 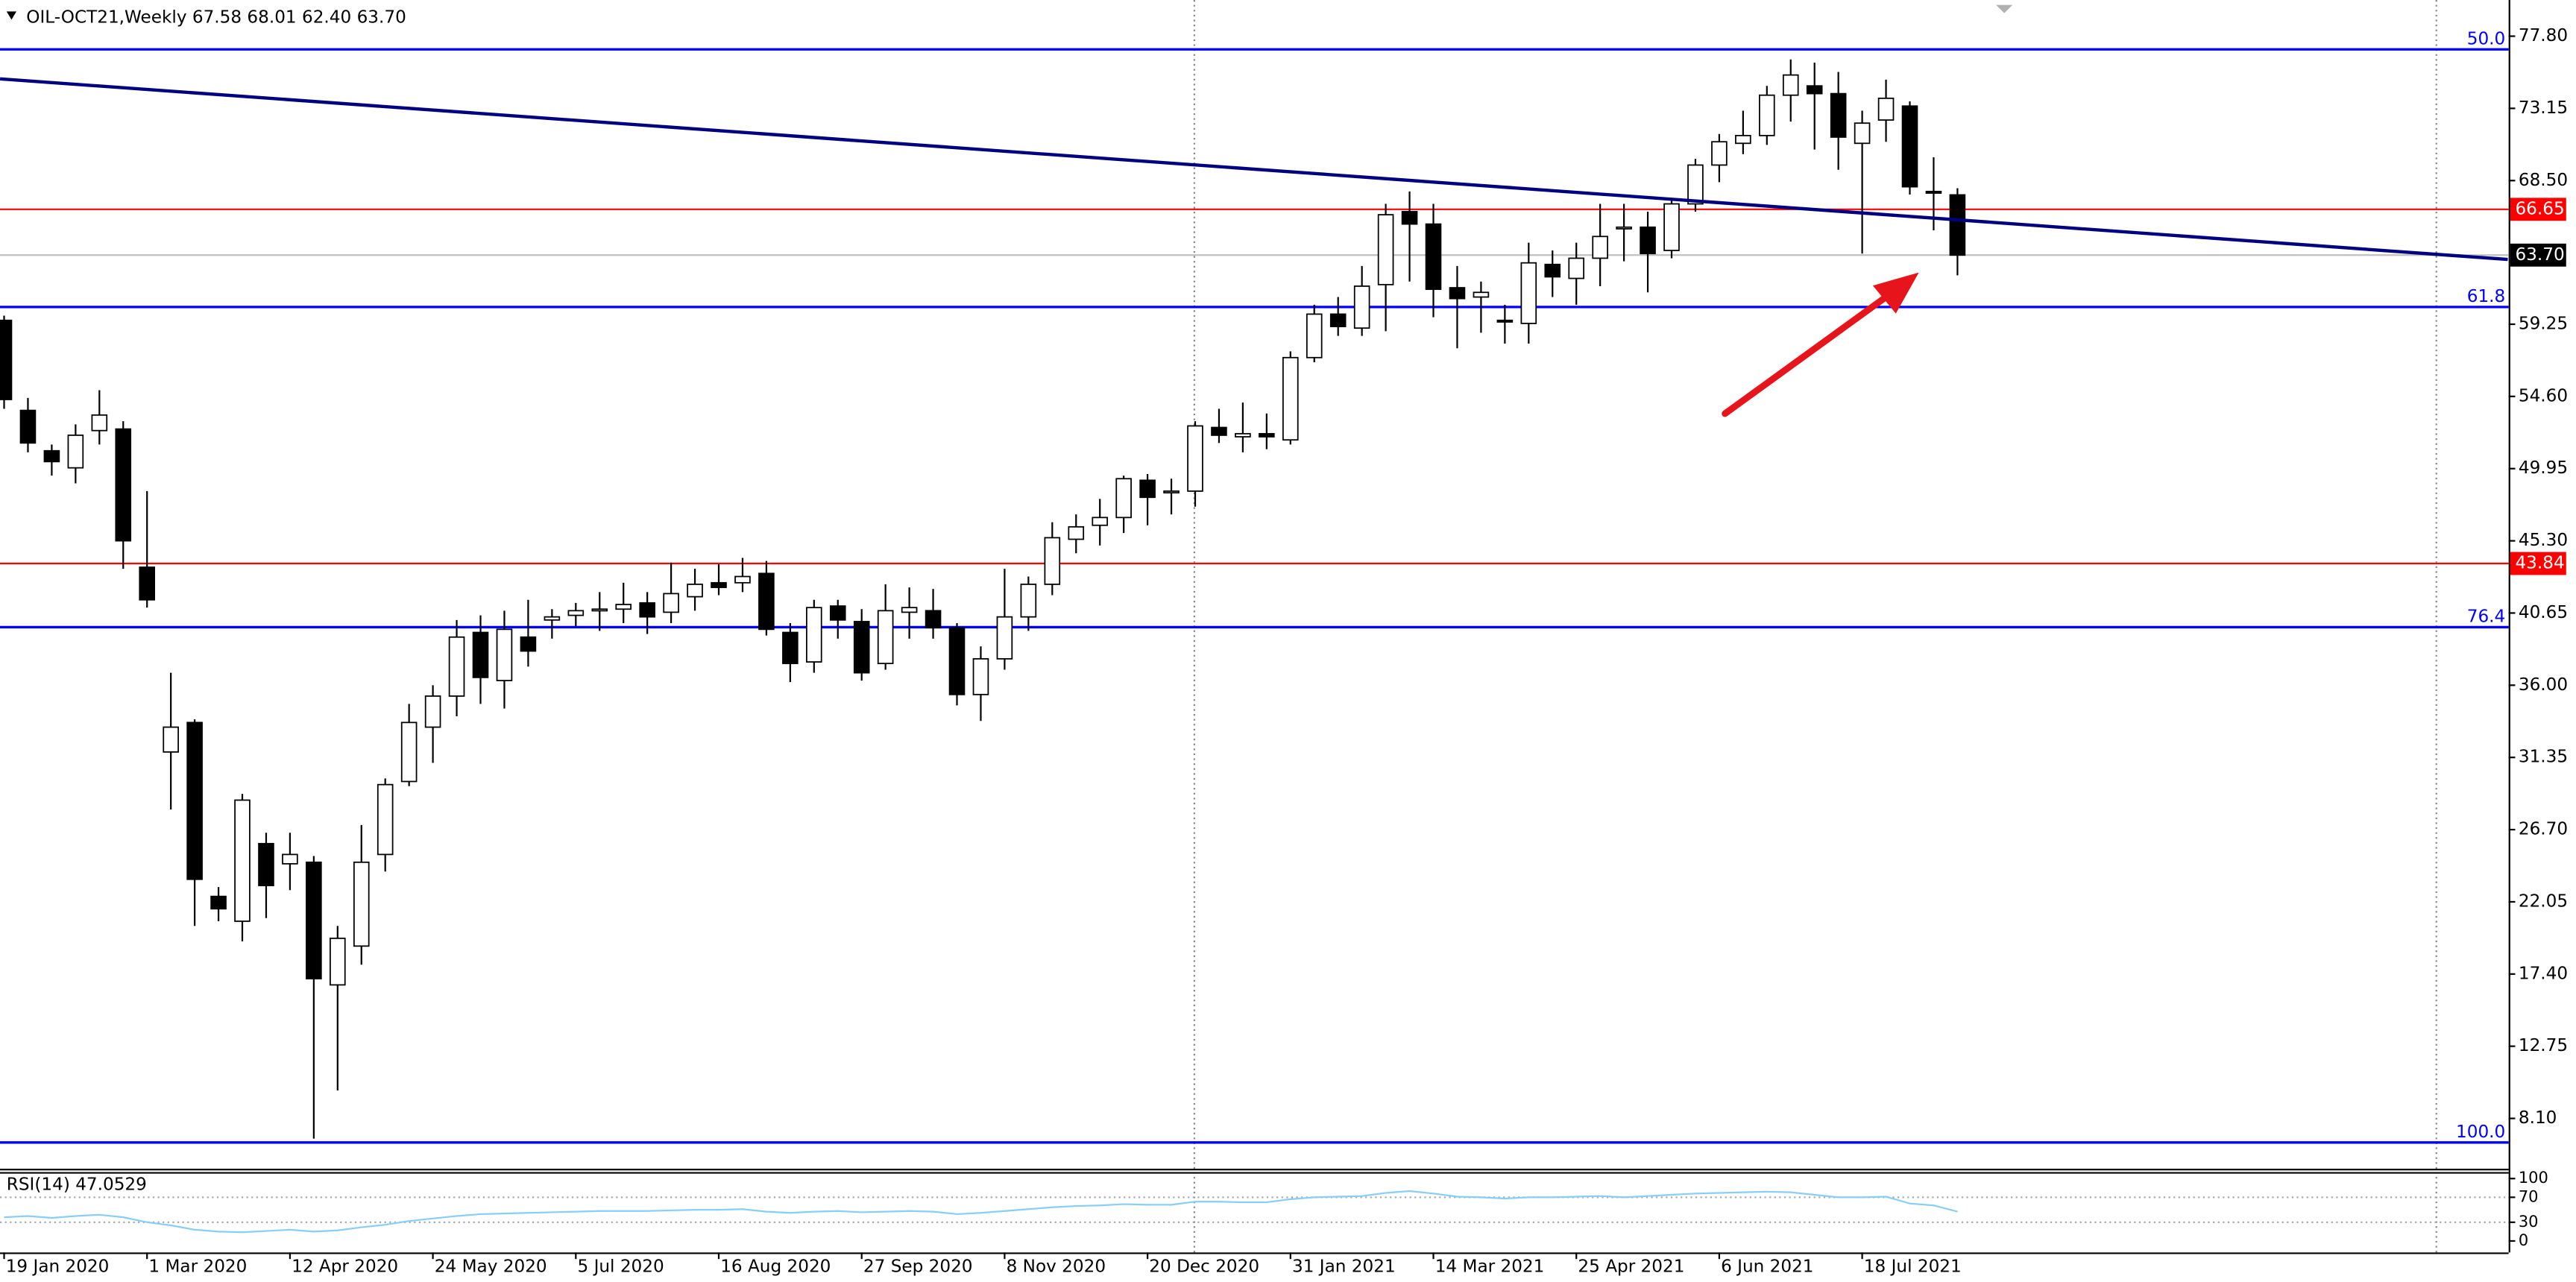 I want to click on y-tick-label: 59.25, so click(x=2543, y=323).